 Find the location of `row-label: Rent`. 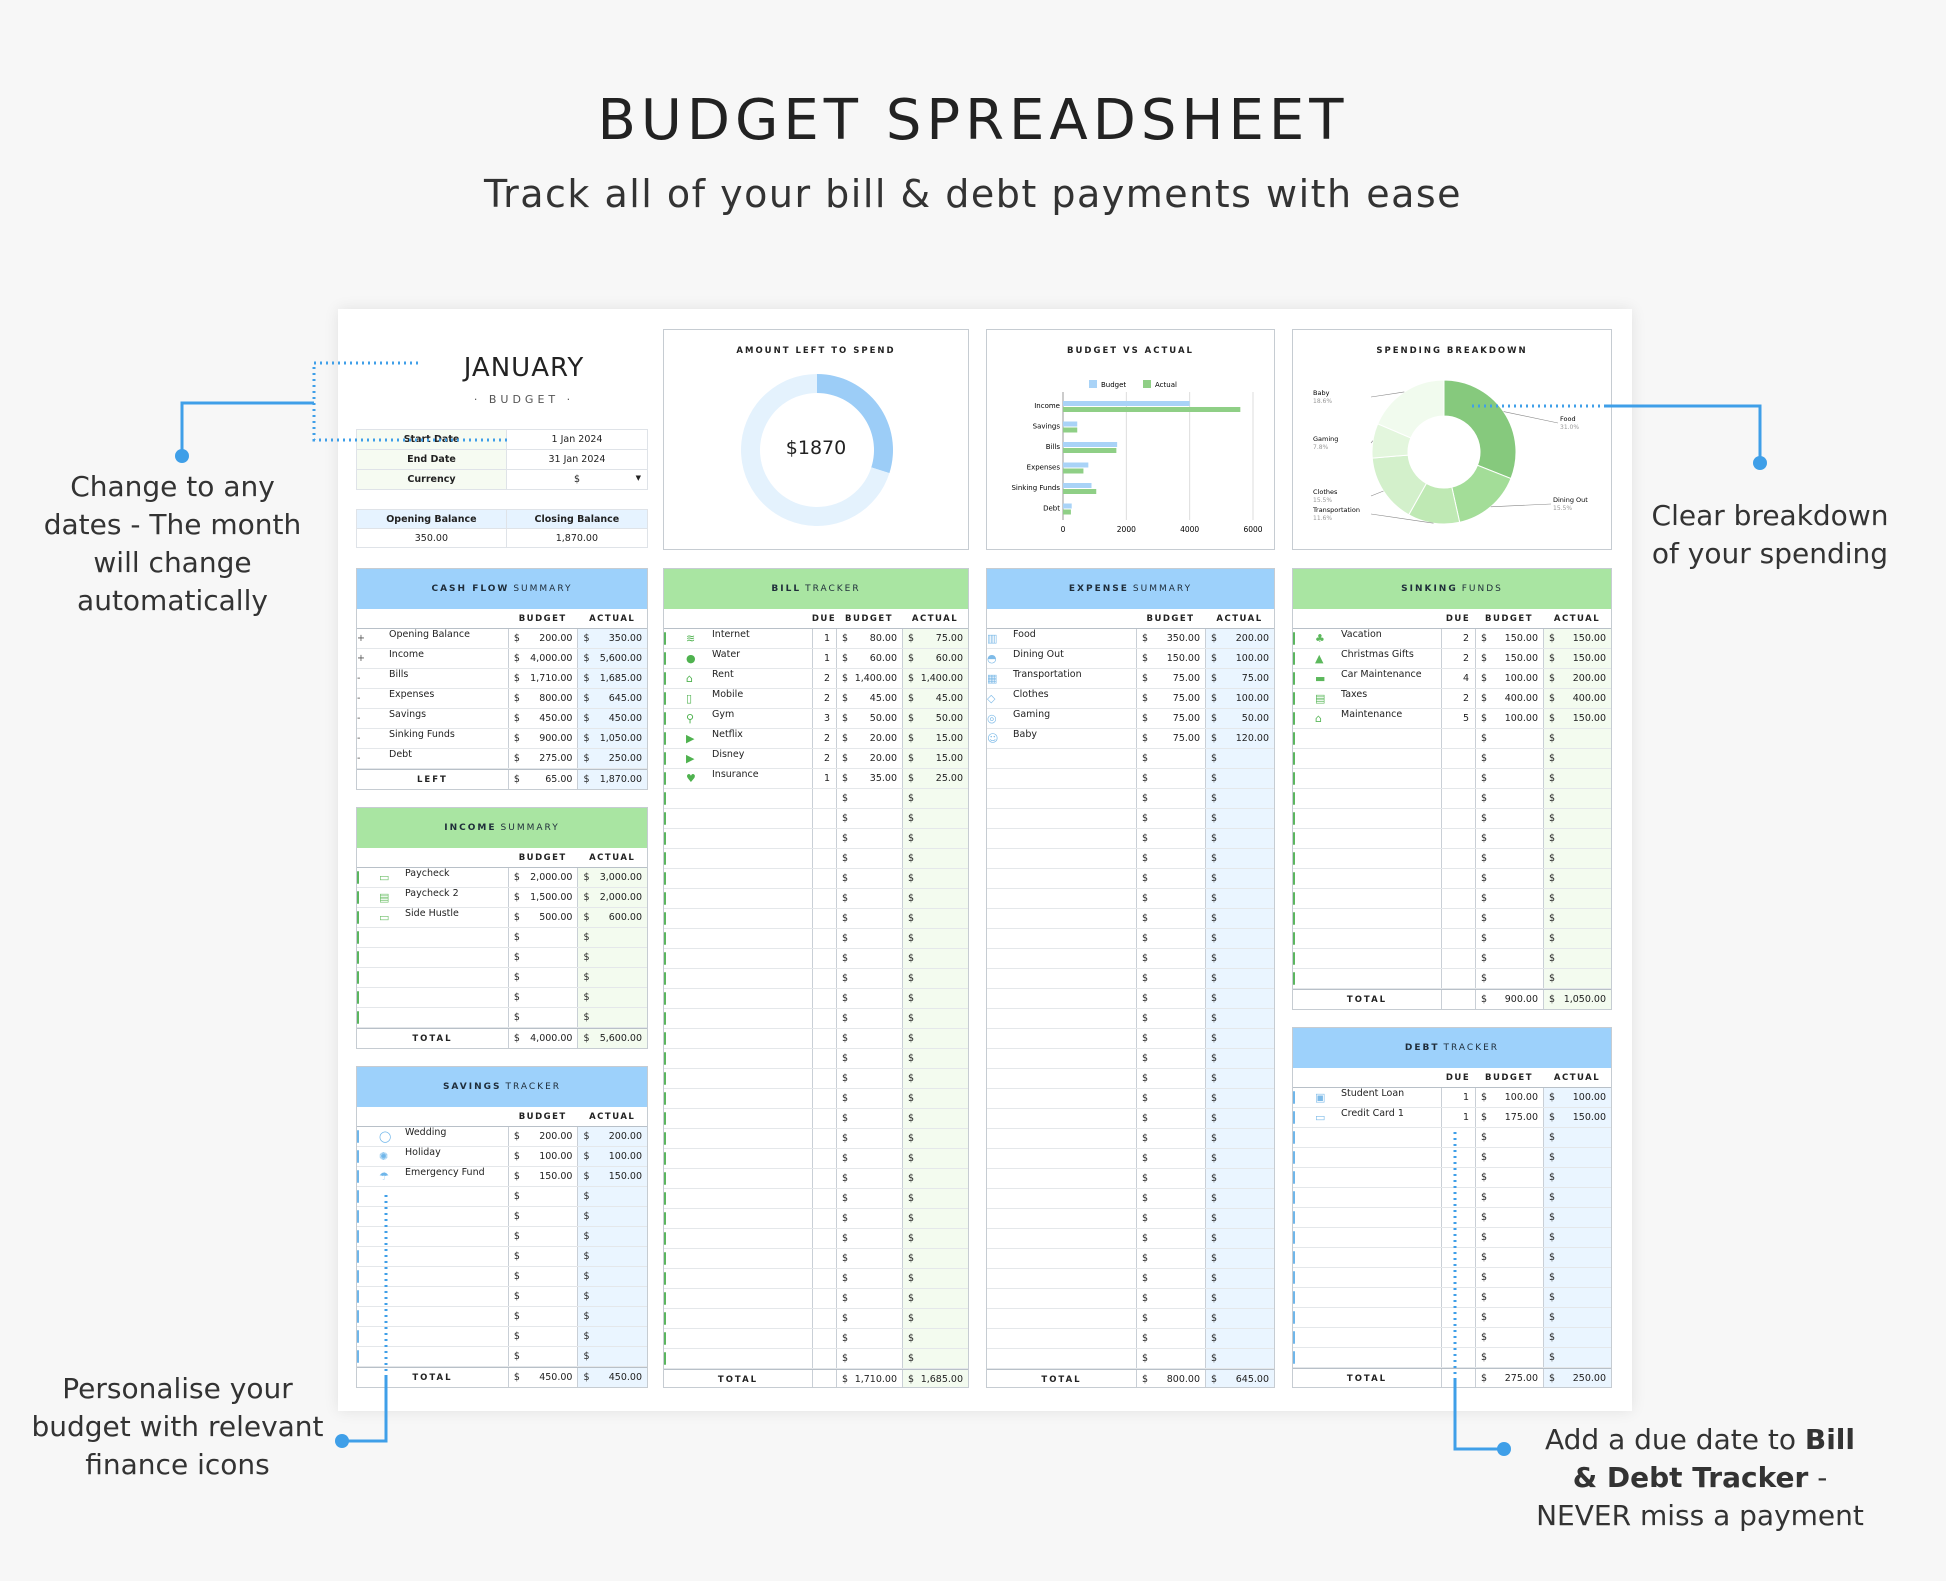

row-label: Rent is located at coordinates (723, 674).